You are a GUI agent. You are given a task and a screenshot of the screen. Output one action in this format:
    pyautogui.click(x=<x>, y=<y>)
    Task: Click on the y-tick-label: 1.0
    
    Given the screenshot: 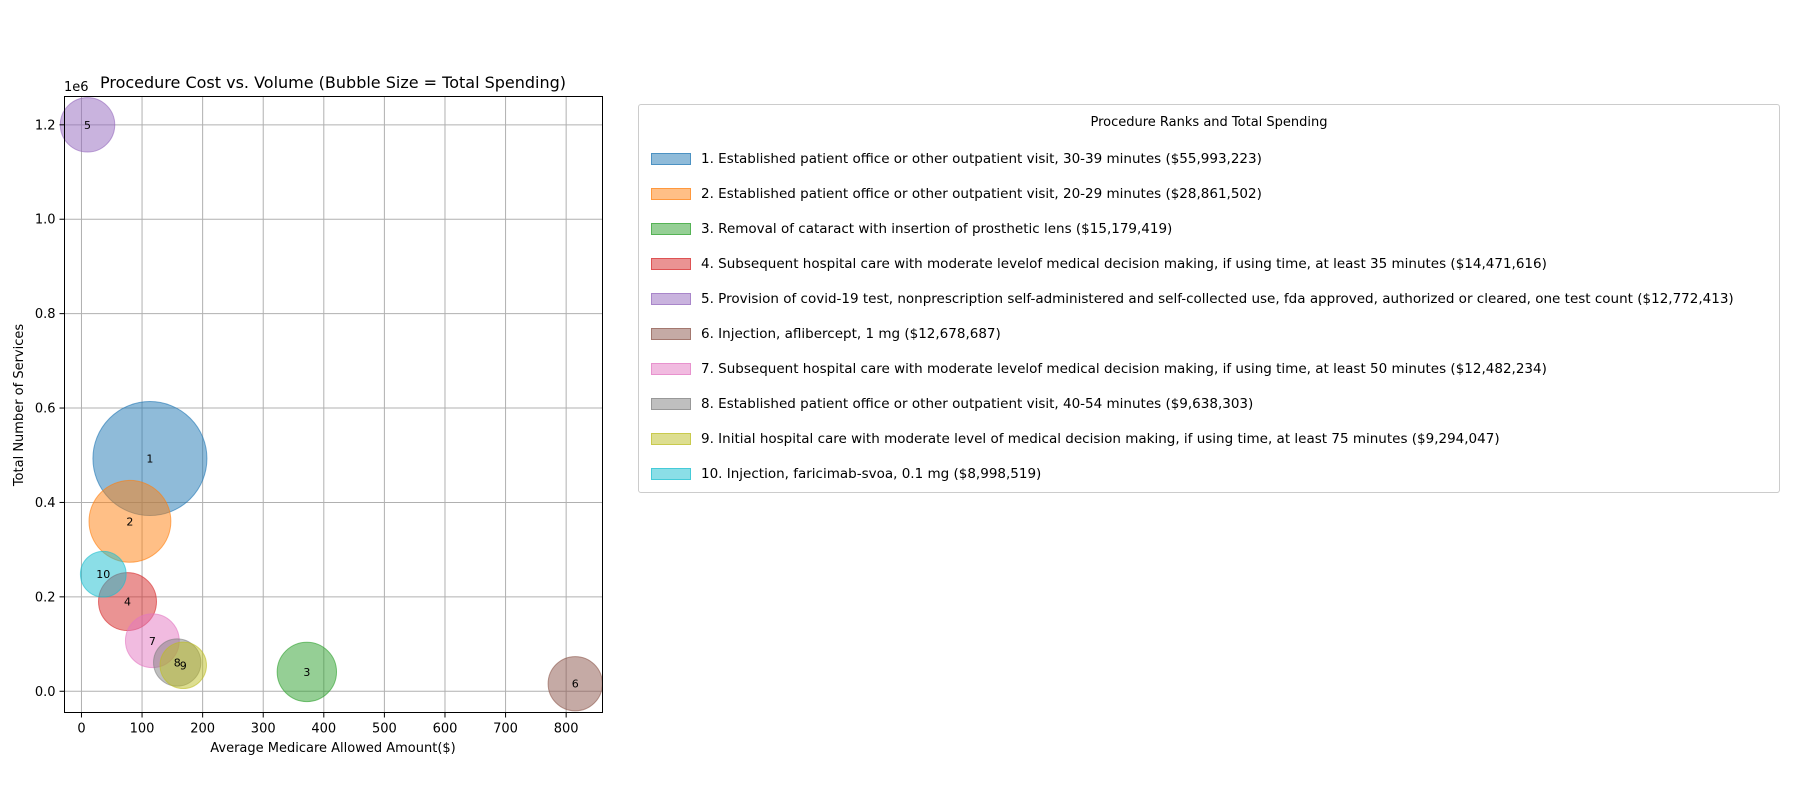 What is the action you would take?
    pyautogui.click(x=45, y=220)
    